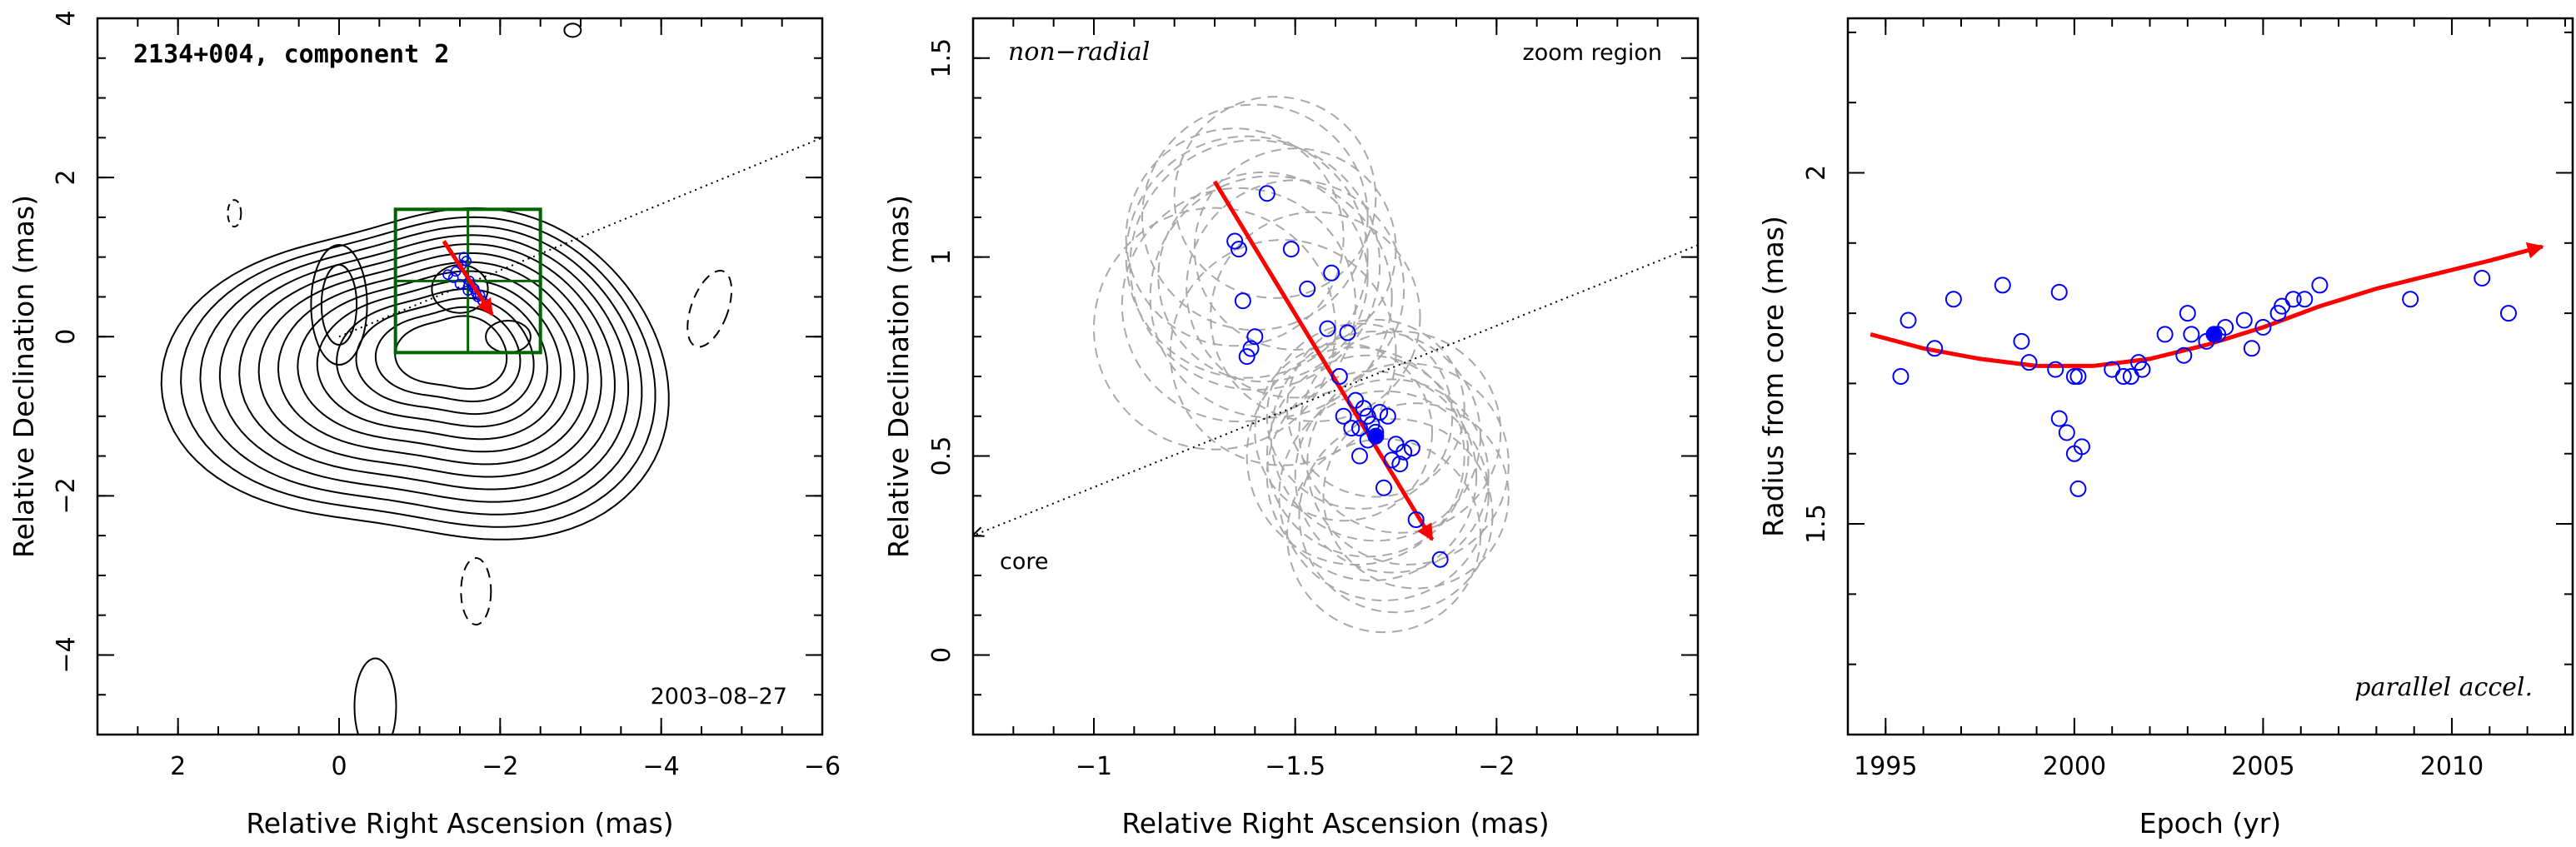 The width and height of the screenshot is (2576, 847). Describe the element at coordinates (898, 377) in the screenshot. I see `mid-y-axis-title: Relative Declination (mas)` at that location.